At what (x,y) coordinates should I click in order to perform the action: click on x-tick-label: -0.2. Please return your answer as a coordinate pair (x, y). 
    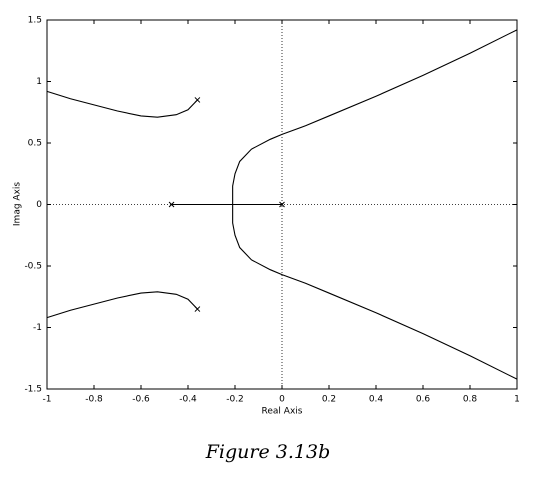
    Looking at the image, I should click on (235, 400).